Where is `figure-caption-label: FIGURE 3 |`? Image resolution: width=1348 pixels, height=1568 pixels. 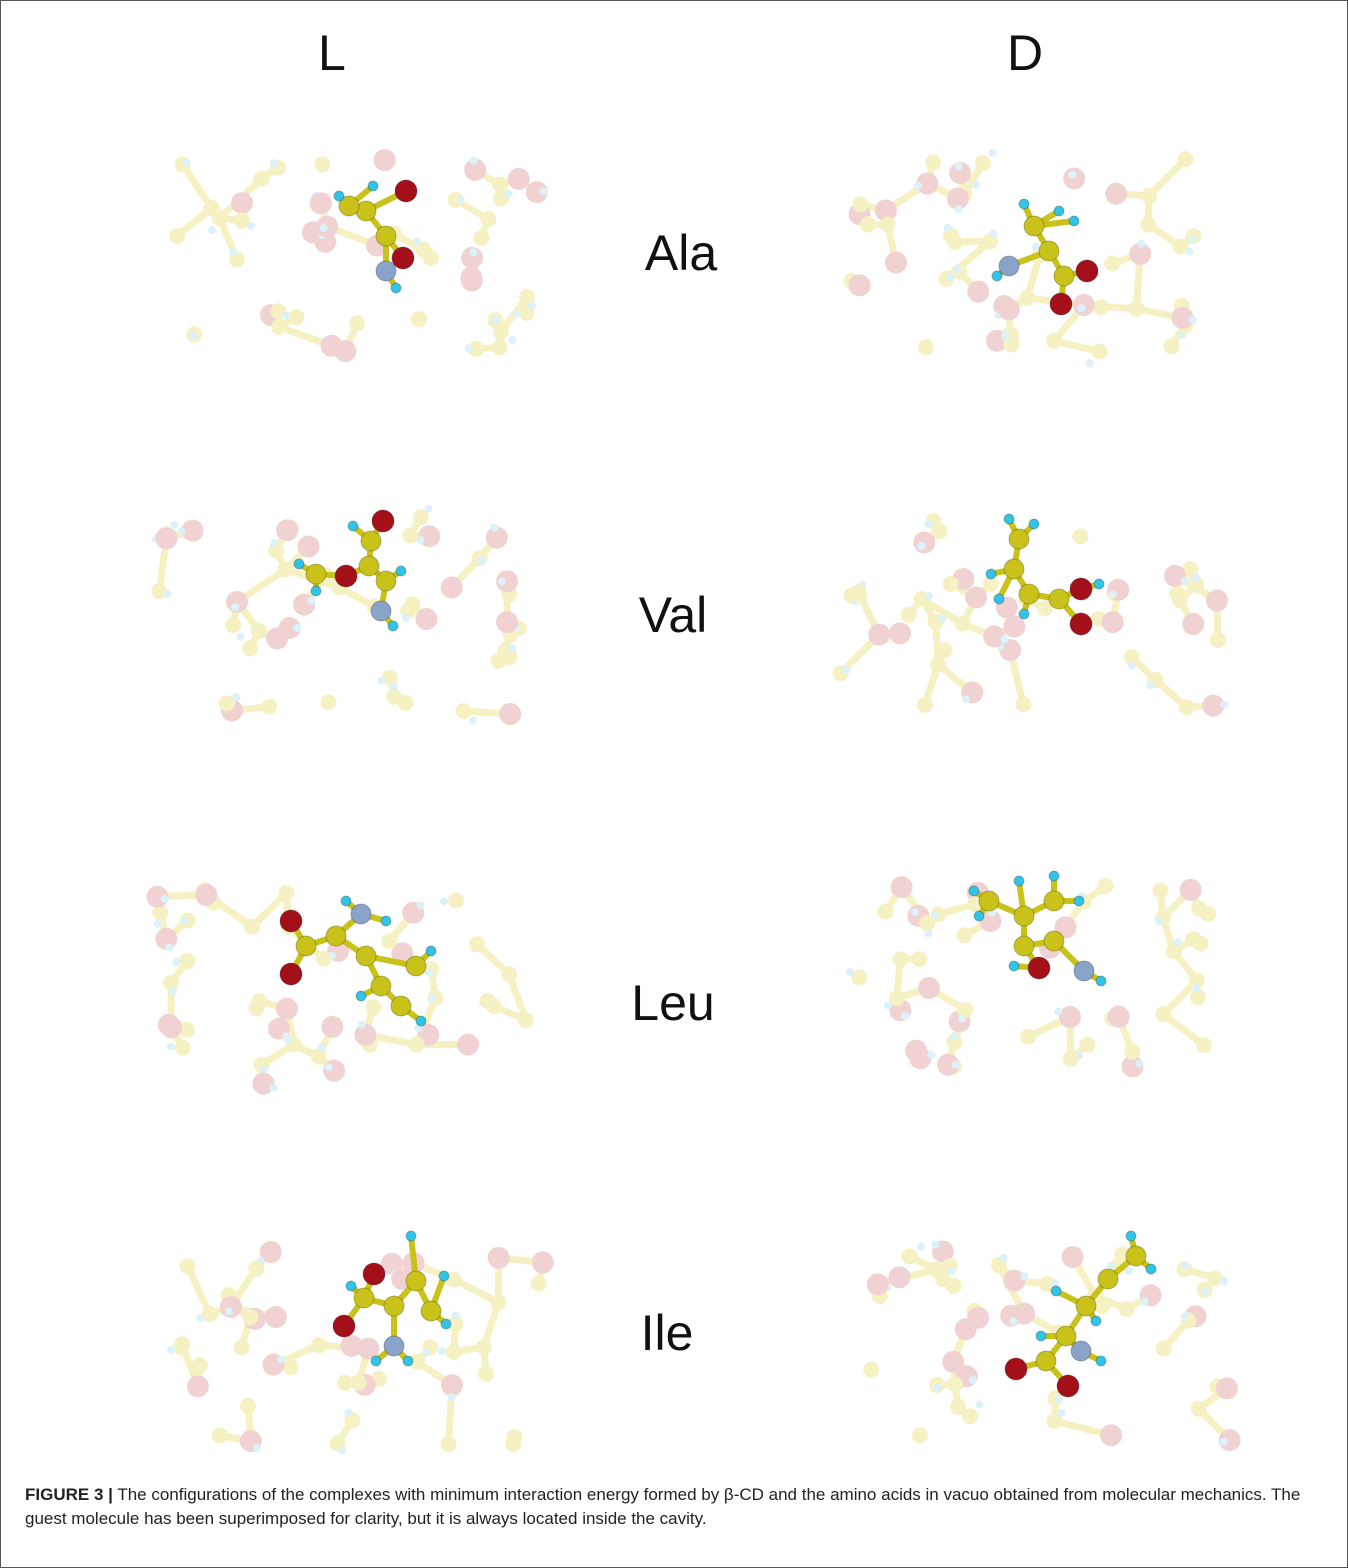 figure-caption-label: FIGURE 3 | is located at coordinates (69, 1494).